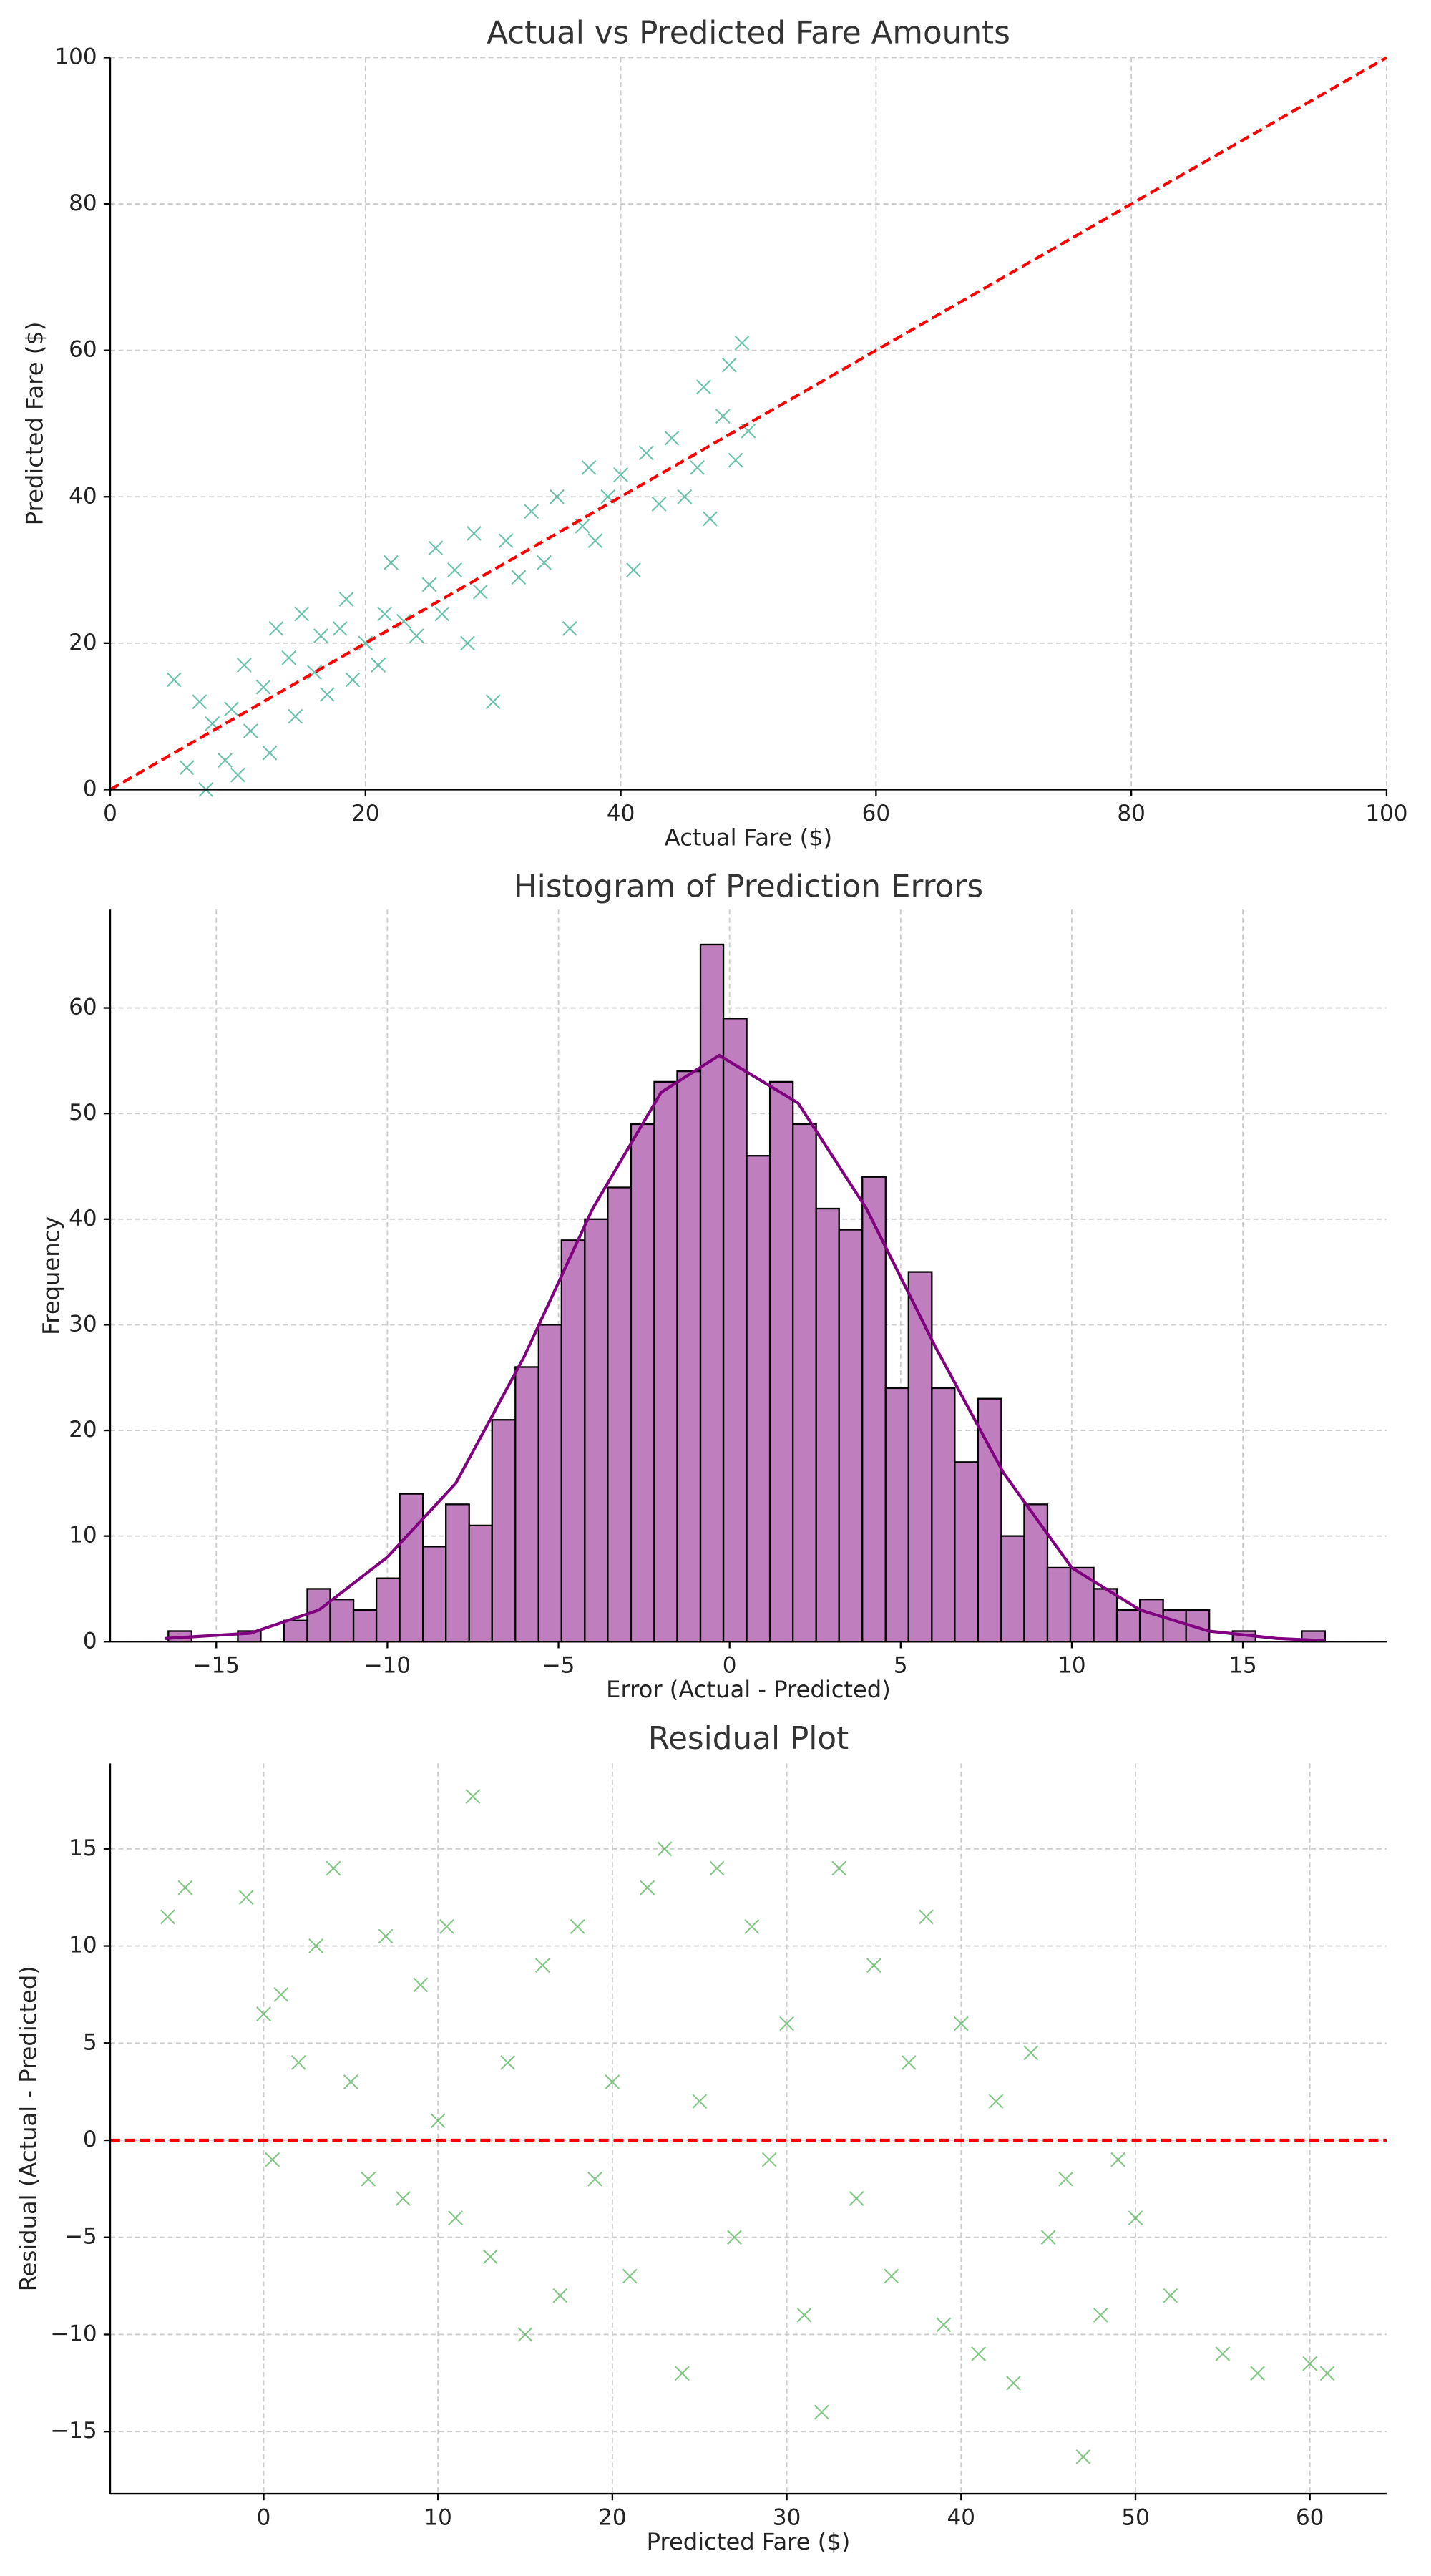 This screenshot has width=1431, height=2576. Describe the element at coordinates (90, 2042) in the screenshot. I see `y-tick-label: 5` at that location.